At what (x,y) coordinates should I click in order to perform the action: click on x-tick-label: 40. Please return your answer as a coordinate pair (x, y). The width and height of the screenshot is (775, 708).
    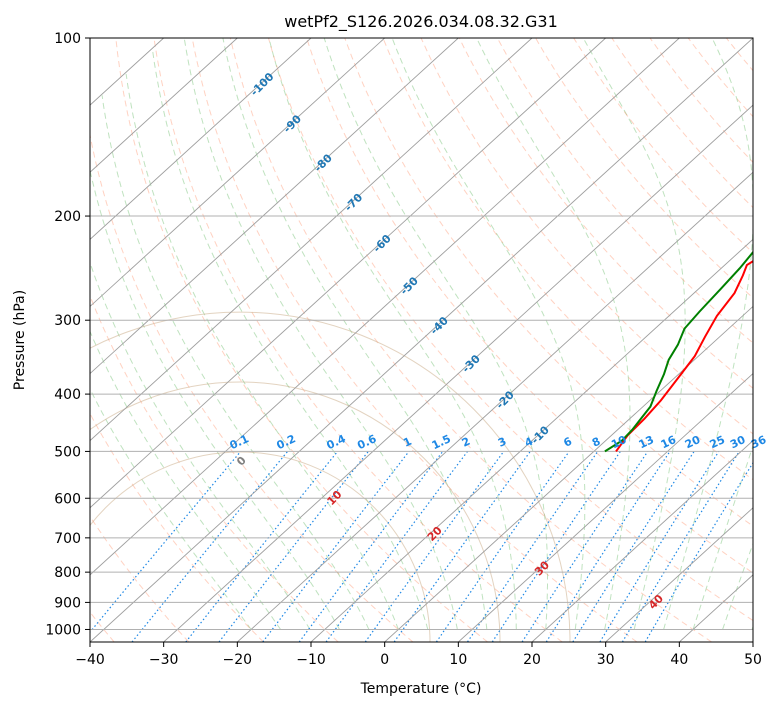
    Looking at the image, I should click on (679, 660).